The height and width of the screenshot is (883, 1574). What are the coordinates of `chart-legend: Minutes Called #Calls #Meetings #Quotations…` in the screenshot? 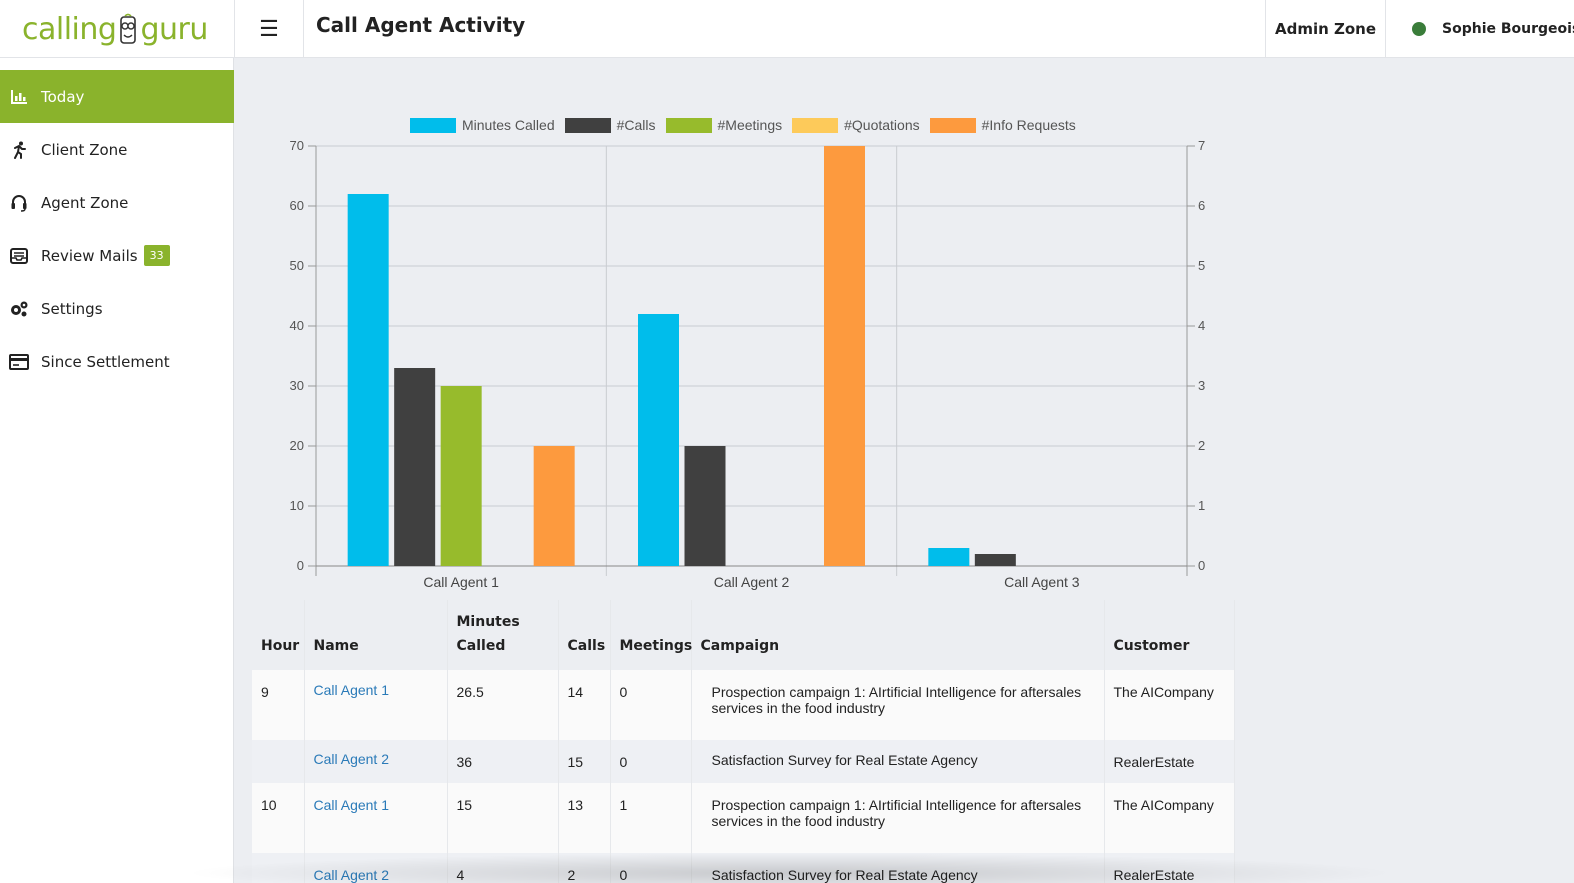 It's located at (748, 125).